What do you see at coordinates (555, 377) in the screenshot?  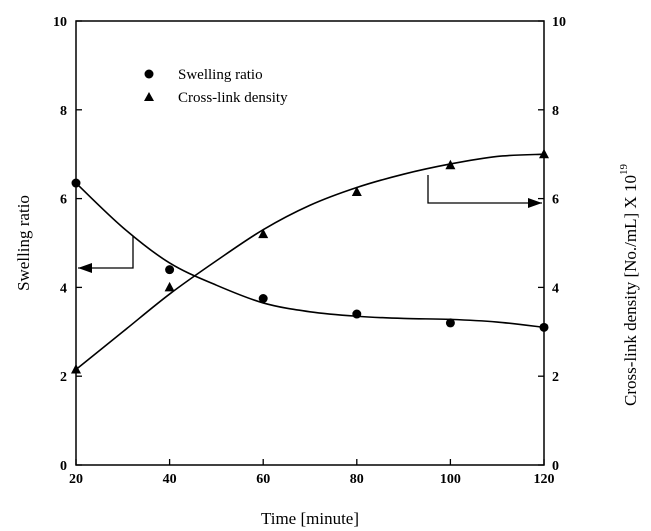 I see `right-y-tick-label: 2` at bounding box center [555, 377].